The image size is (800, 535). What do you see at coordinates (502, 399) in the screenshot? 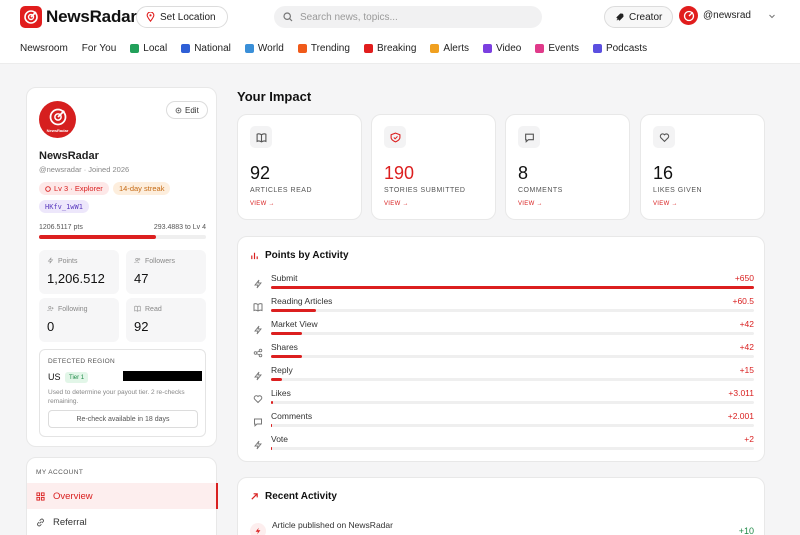
I see `activity-row: Likes +3.011` at bounding box center [502, 399].